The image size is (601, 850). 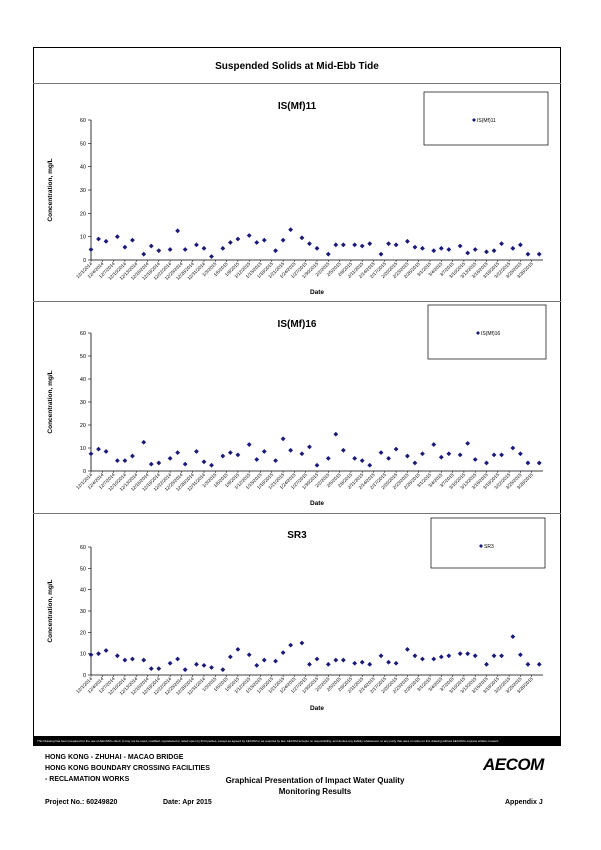 I want to click on project-line-2: HONG KONG BOUNDARY CROSSING FACILITIES, so click(x=127, y=768).